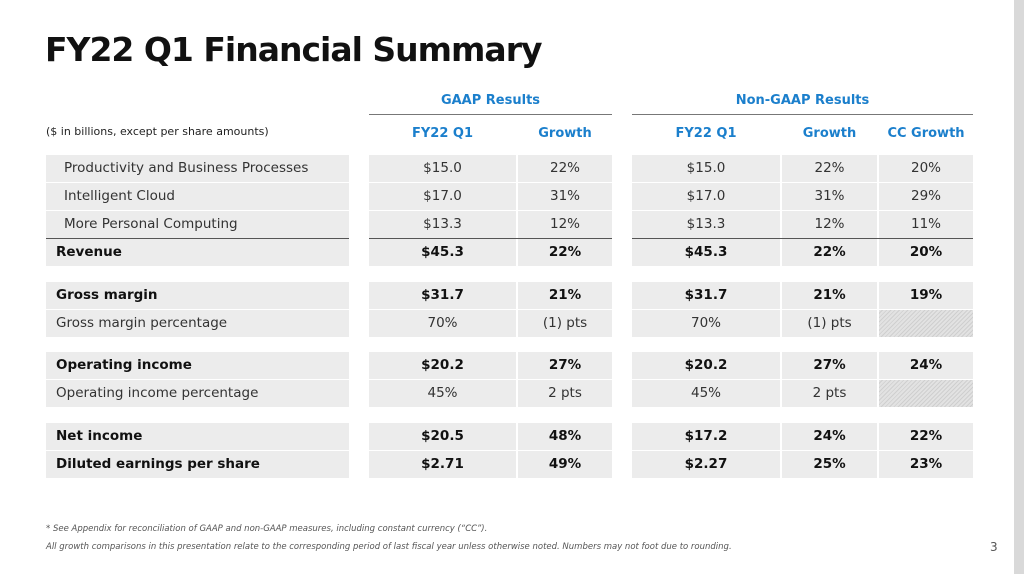 Image resolution: width=1024 pixels, height=574 pixels. What do you see at coordinates (197, 295) in the screenshot?
I see `row-label: Gross margin` at bounding box center [197, 295].